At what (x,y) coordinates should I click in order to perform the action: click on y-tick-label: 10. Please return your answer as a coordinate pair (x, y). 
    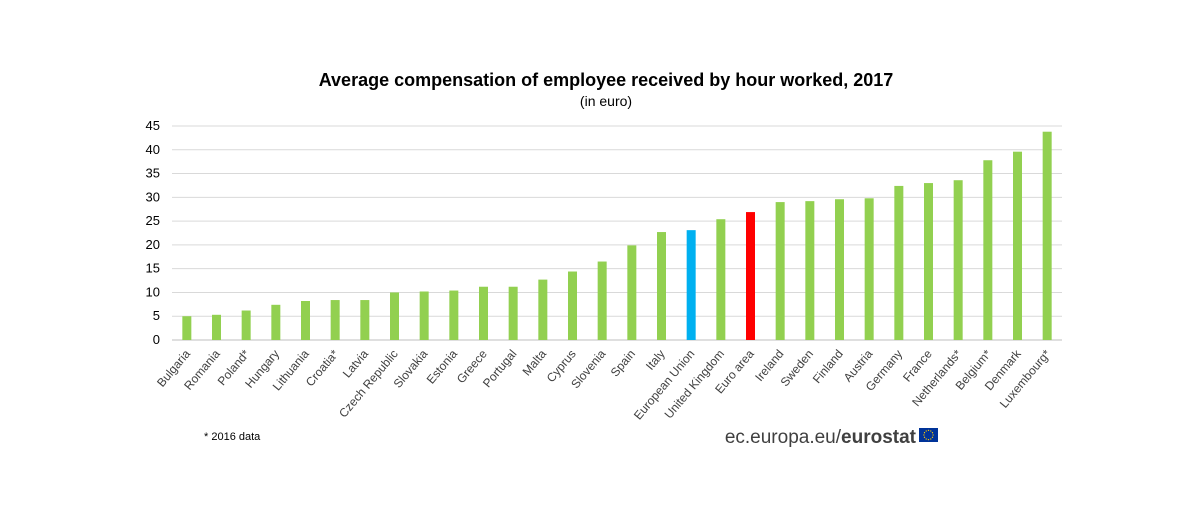
    Looking at the image, I should click on (153, 291).